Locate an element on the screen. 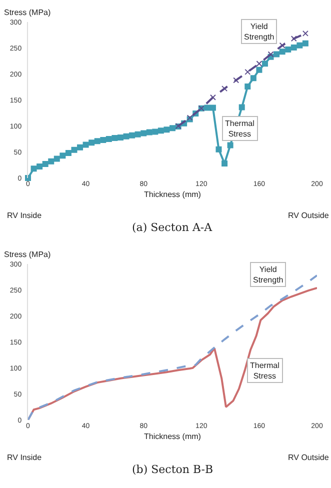  text: (b) Secton B-B is located at coordinates (173, 469).